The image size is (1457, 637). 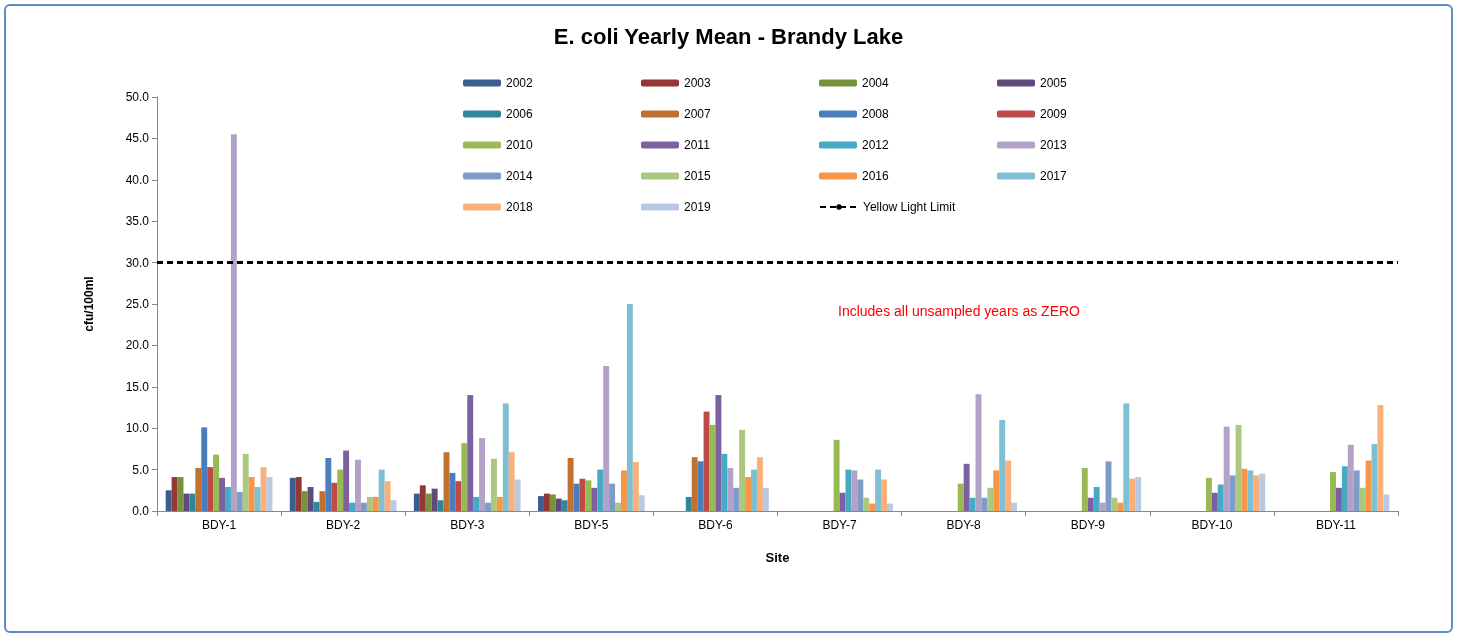 What do you see at coordinates (876, 83) in the screenshot?
I see `legend-label: 2004` at bounding box center [876, 83].